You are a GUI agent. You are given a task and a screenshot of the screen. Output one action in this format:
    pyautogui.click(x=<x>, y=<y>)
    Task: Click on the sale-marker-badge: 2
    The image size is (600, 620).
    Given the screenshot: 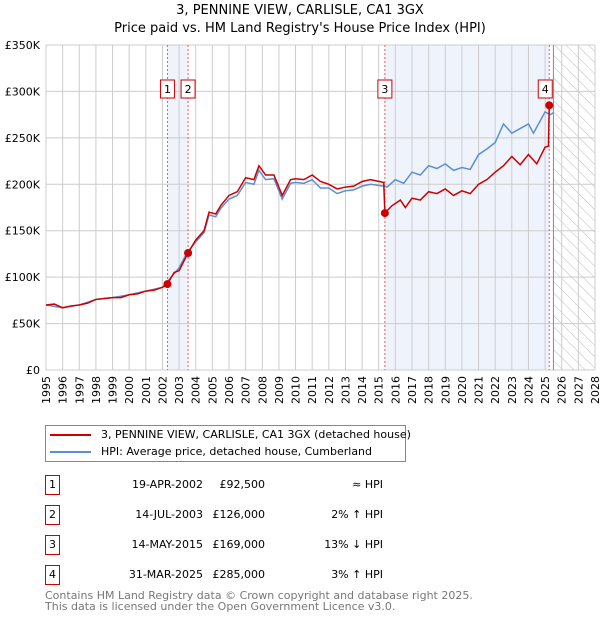 What is the action you would take?
    pyautogui.click(x=52, y=515)
    